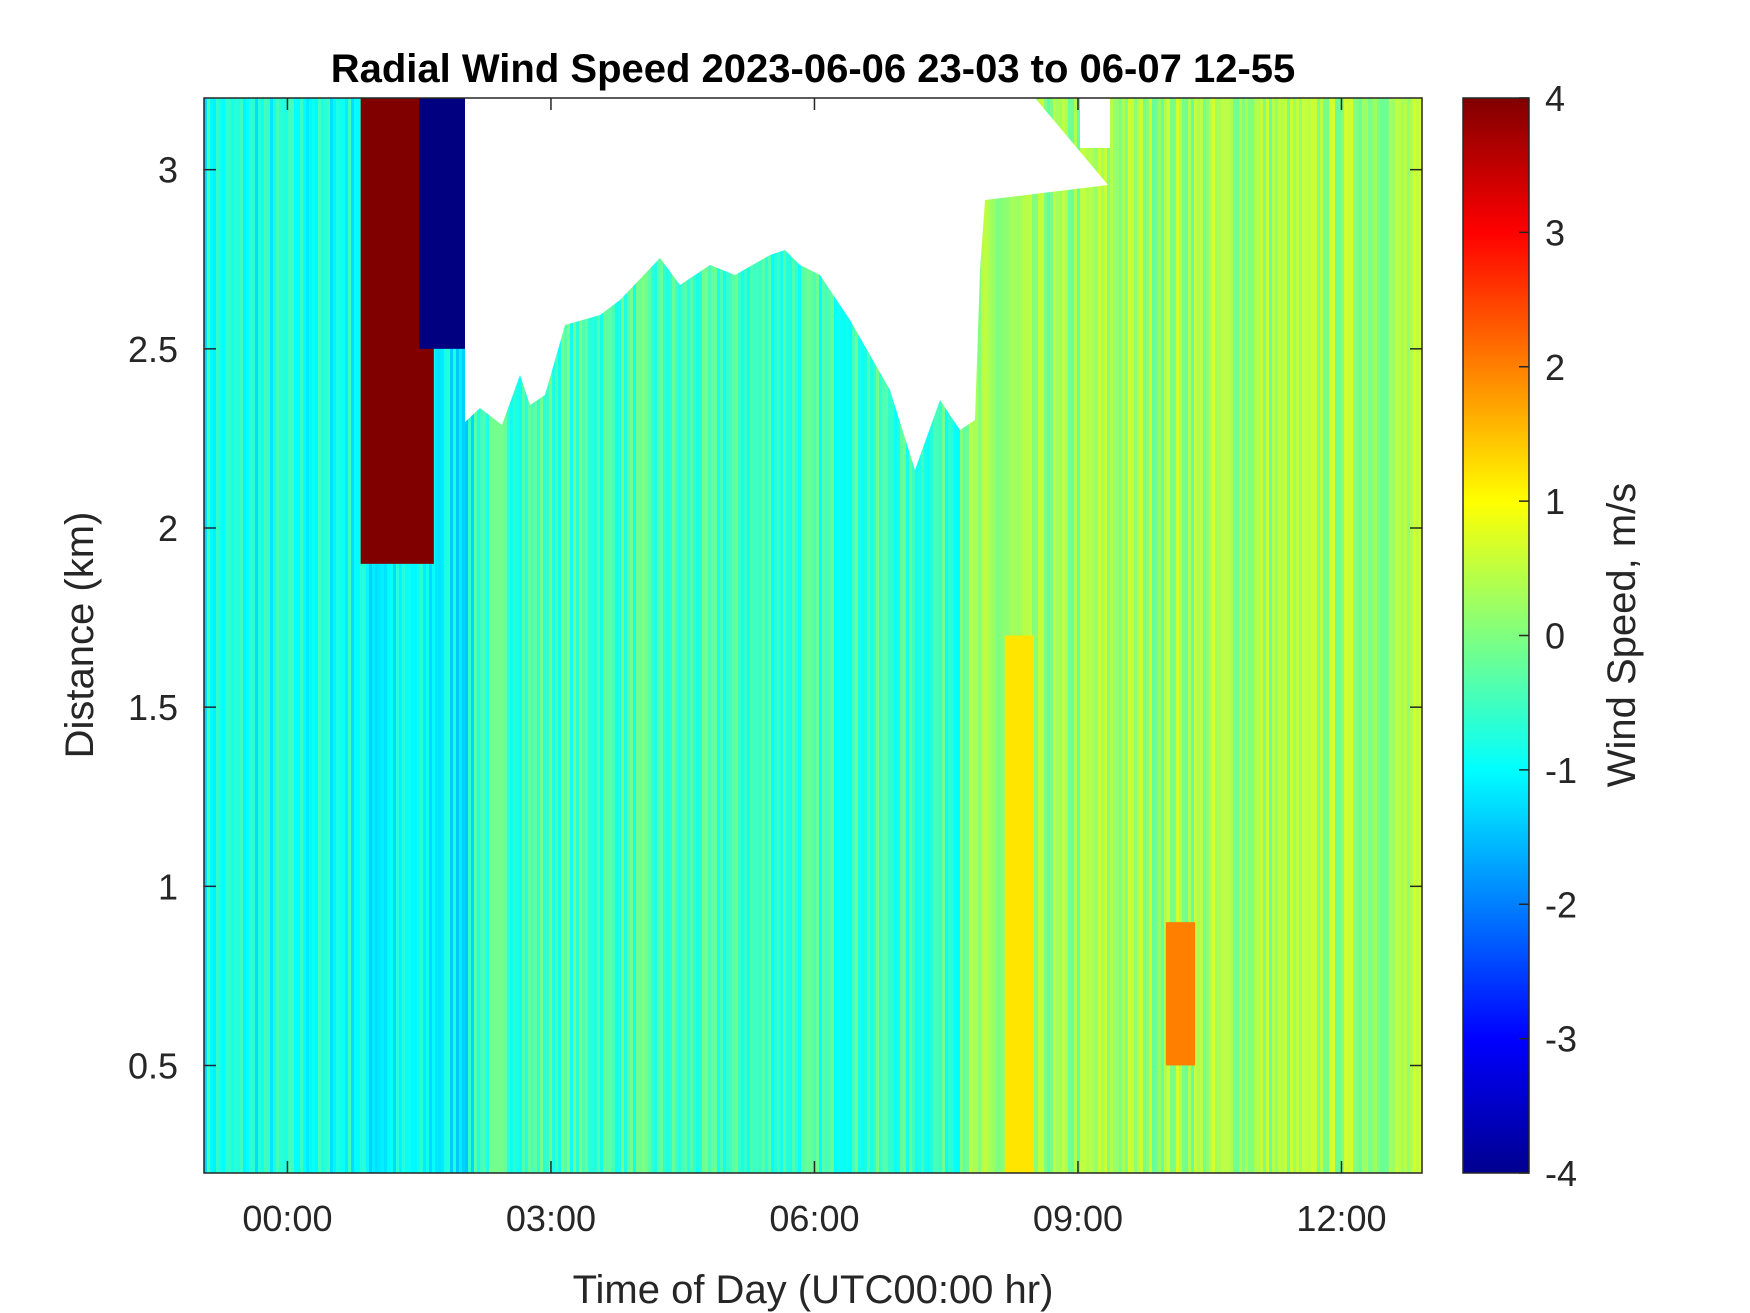  I want to click on y-tick-label: 2, so click(168, 528).